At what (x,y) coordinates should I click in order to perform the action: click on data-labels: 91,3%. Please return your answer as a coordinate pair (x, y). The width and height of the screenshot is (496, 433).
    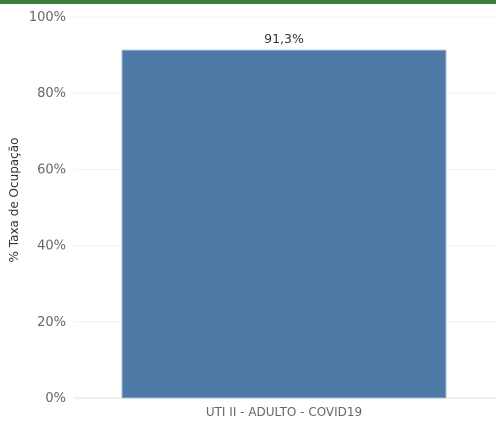
    Looking at the image, I should click on (284, 38).